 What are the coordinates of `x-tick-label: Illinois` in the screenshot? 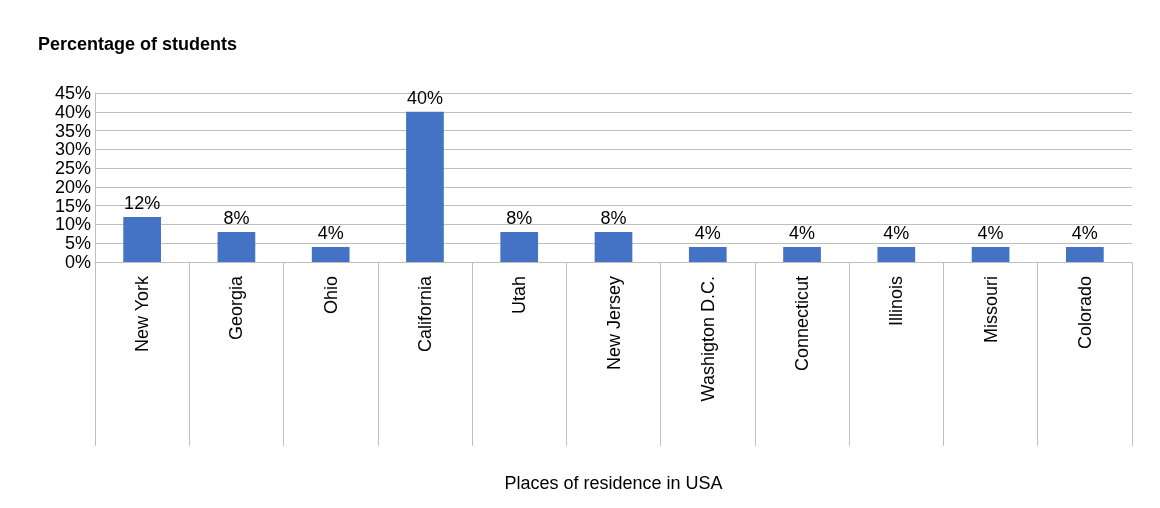 It's located at (896, 301).